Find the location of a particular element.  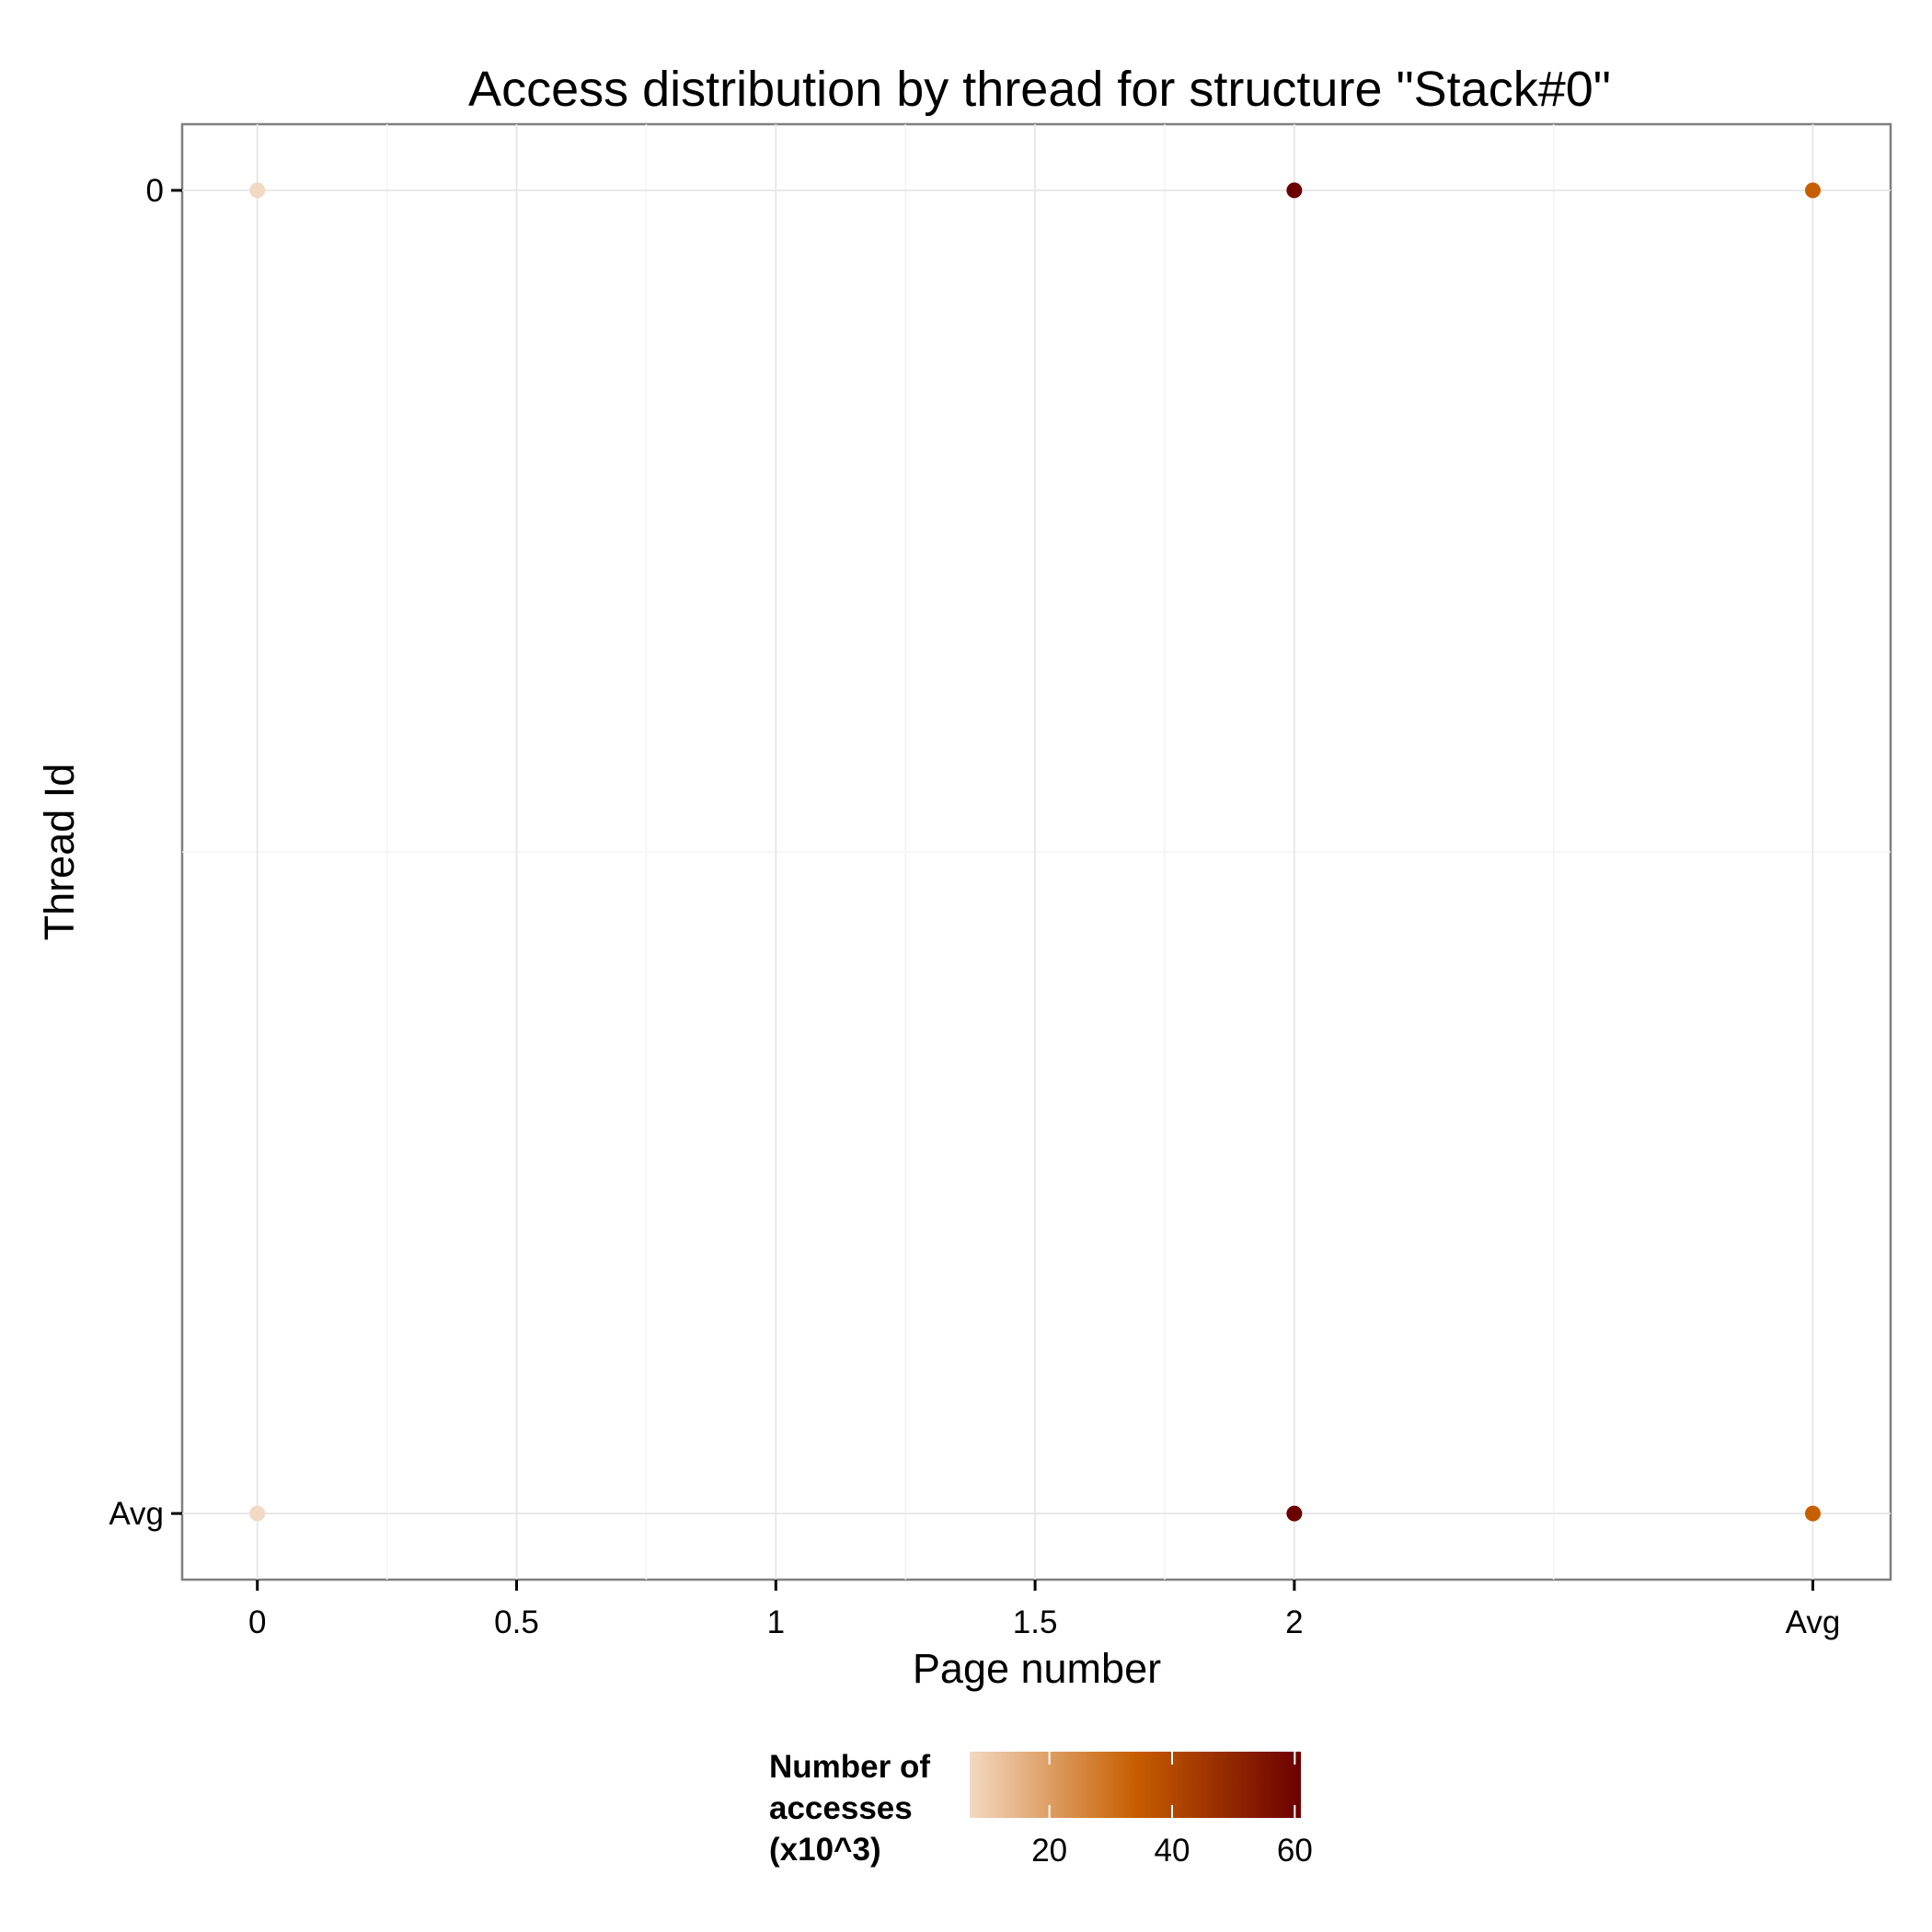

legend-tick-label: 60 is located at coordinates (1295, 1851).